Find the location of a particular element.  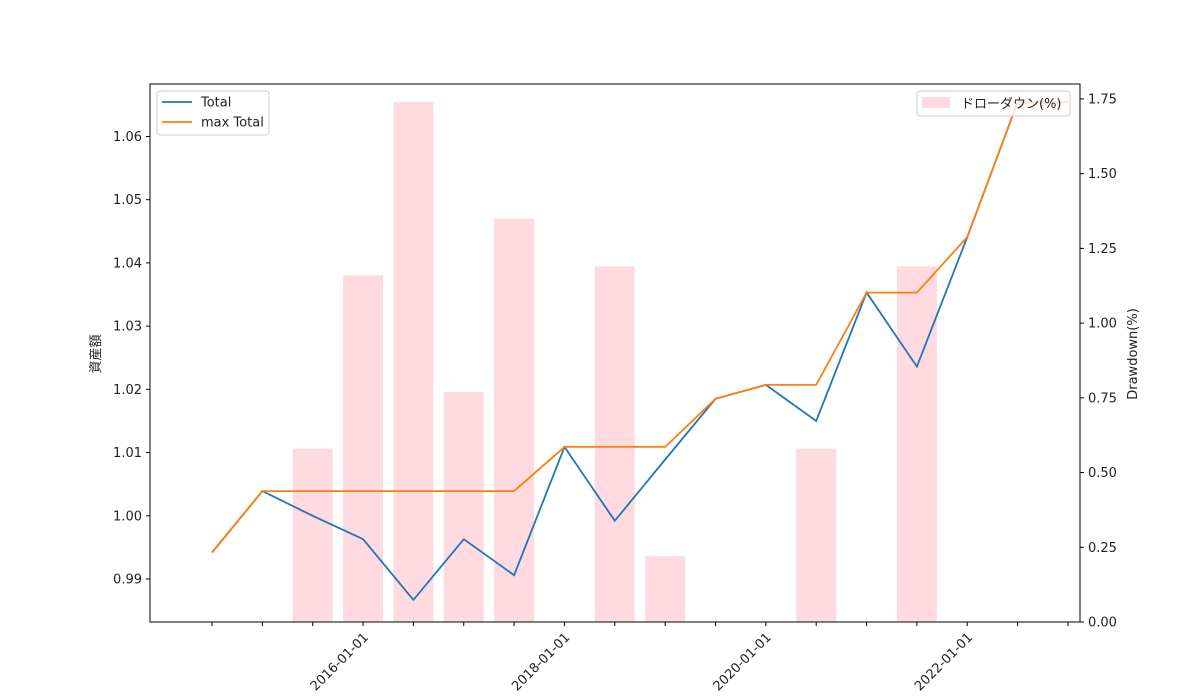

legend-right: ドローダウン(%) is located at coordinates (993, 103).